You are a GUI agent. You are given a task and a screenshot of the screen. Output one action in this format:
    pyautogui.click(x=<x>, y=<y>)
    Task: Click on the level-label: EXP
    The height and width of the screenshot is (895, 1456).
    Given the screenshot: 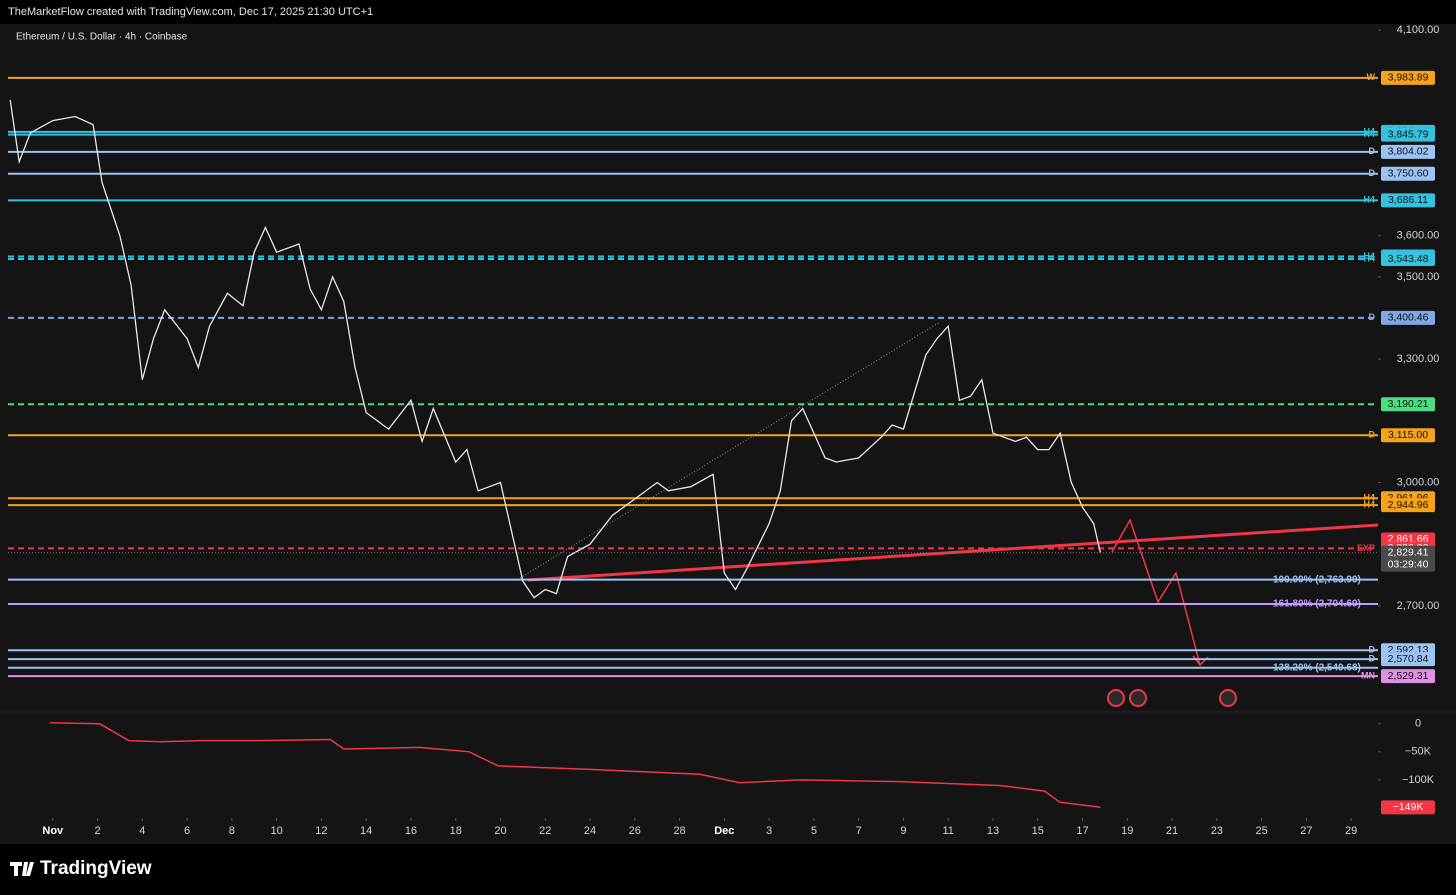 What is the action you would take?
    pyautogui.click(x=1366, y=548)
    